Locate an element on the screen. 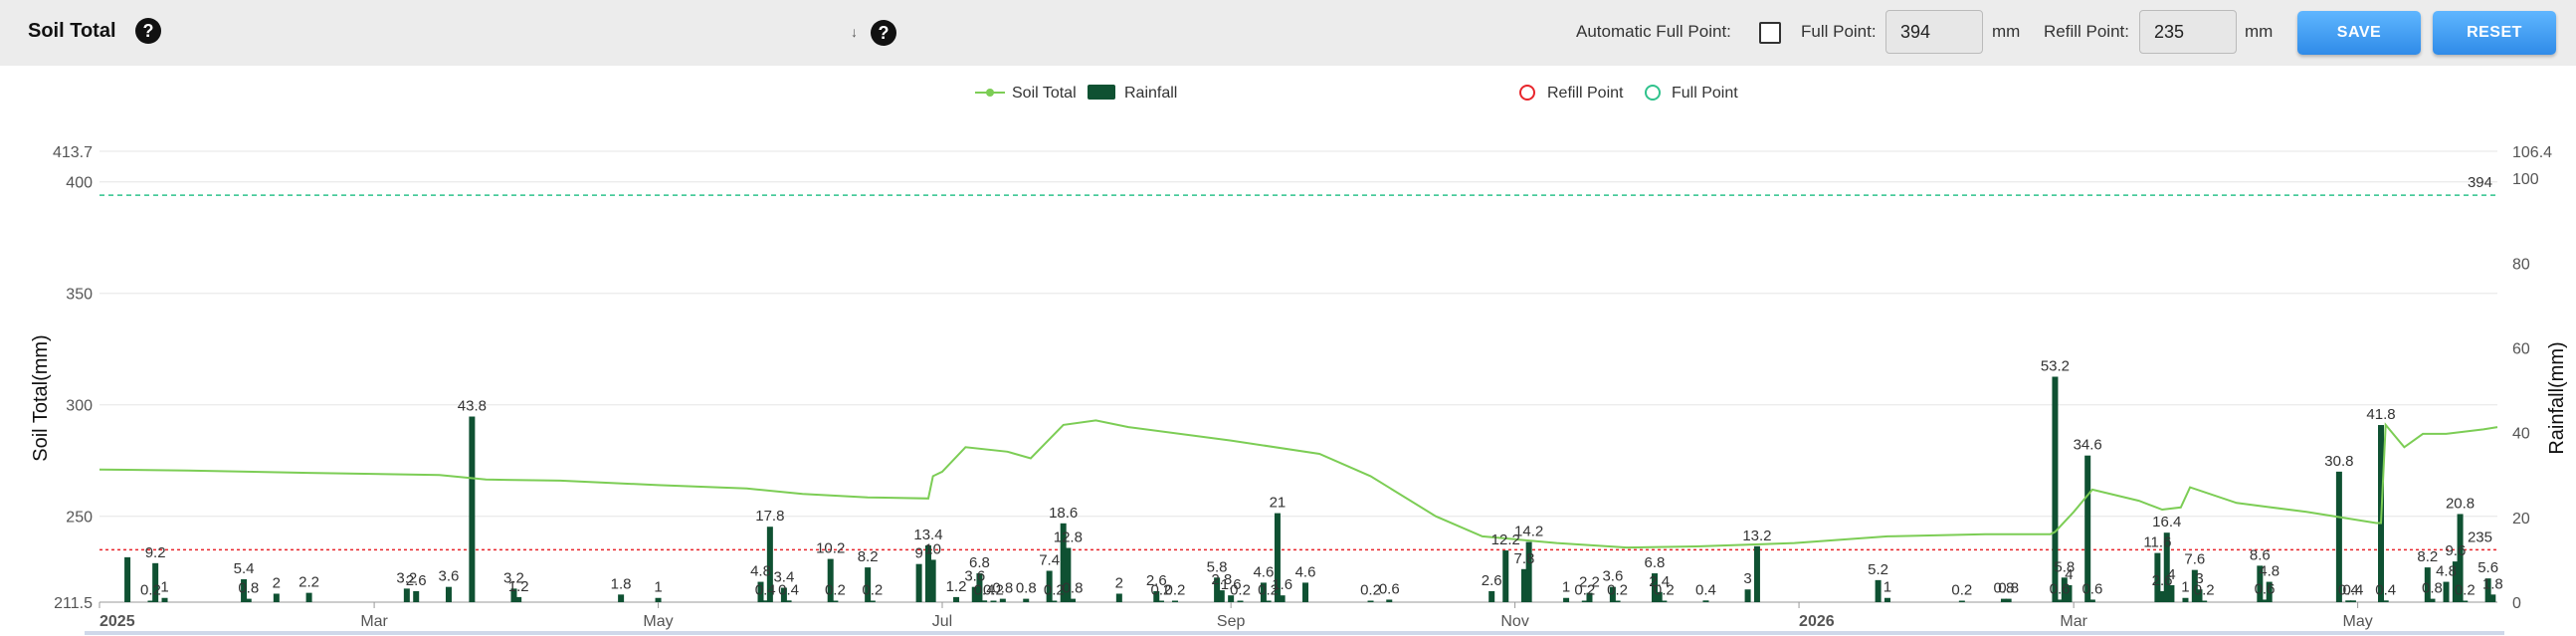 The height and width of the screenshot is (636, 2576). full-point-input: 394 is located at coordinates (1934, 32).